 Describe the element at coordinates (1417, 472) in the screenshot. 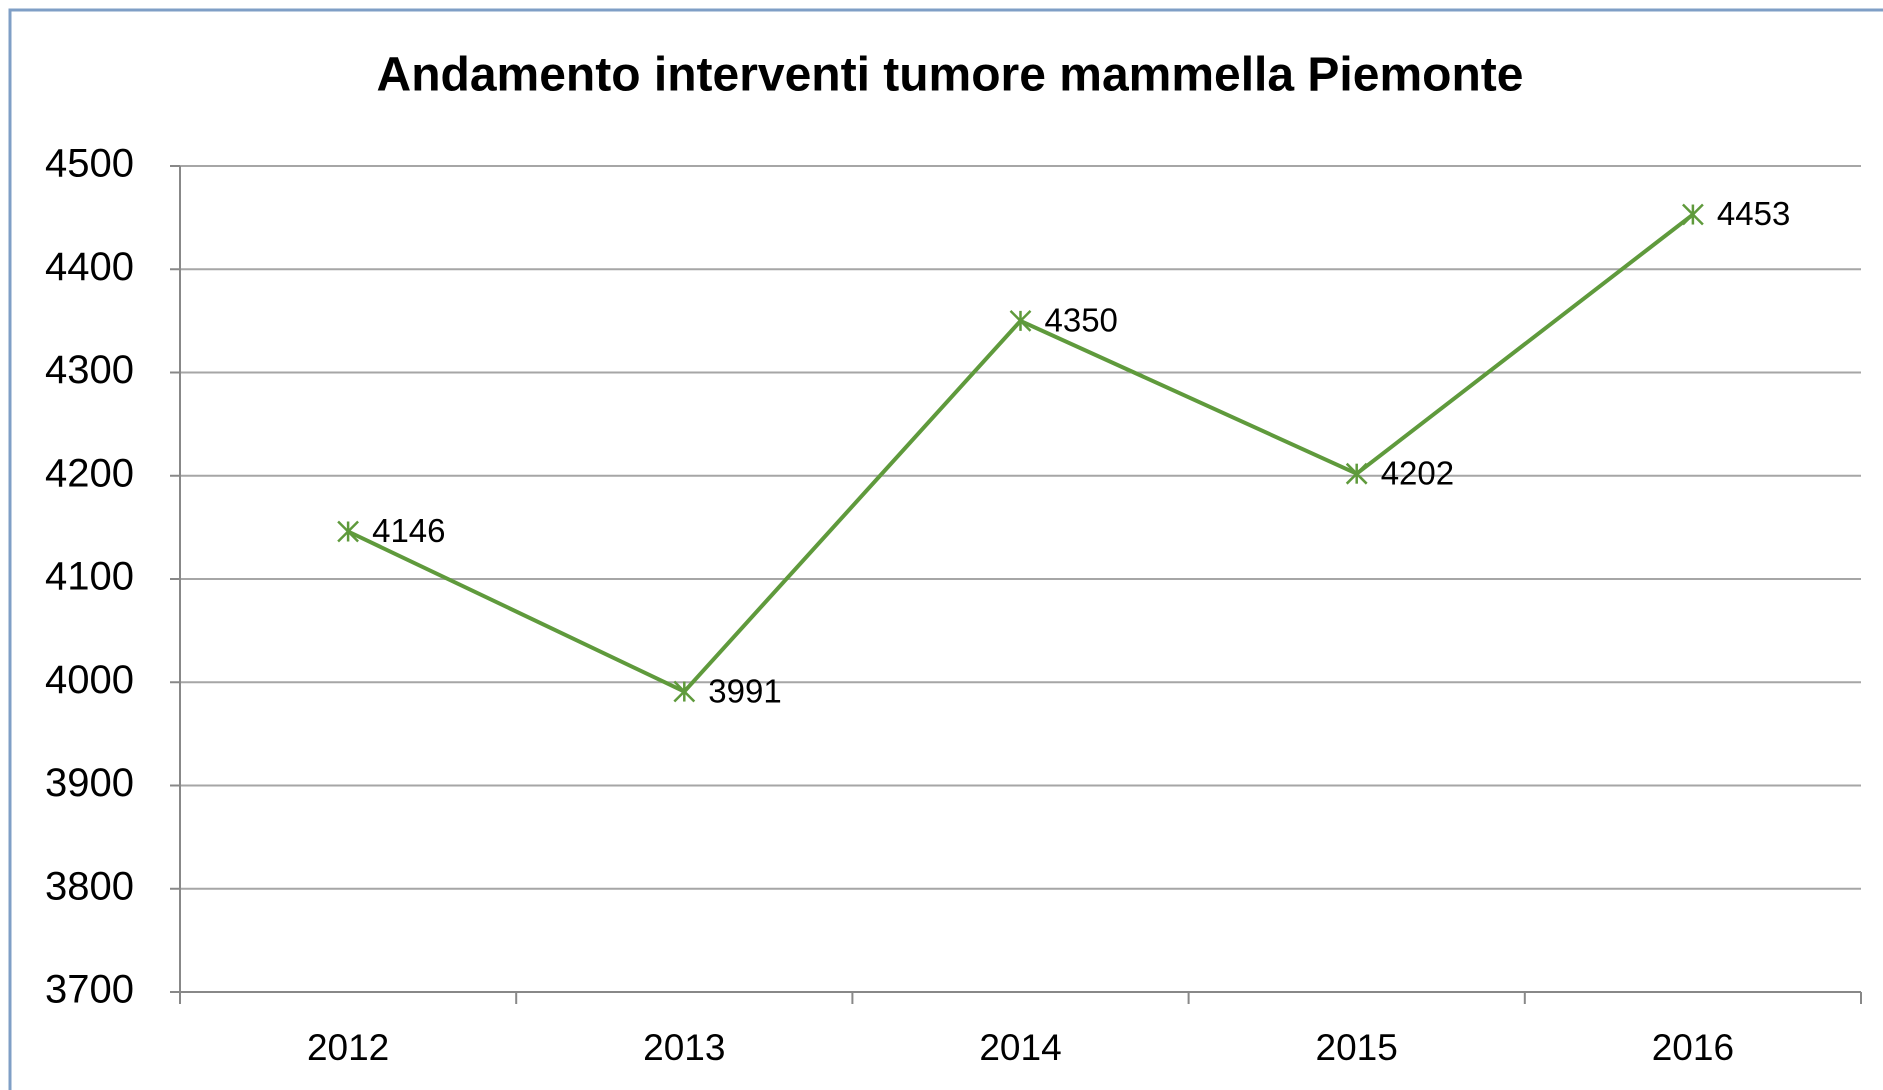

I see `data-label: 4202` at that location.